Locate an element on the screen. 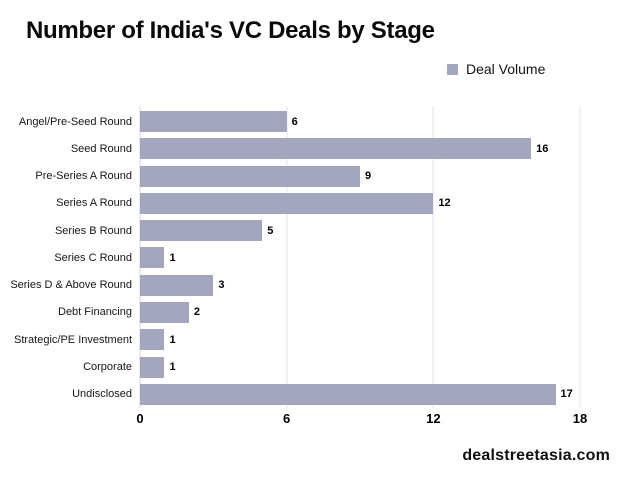  chart-row: Series A Round 12 is located at coordinates (290, 203).